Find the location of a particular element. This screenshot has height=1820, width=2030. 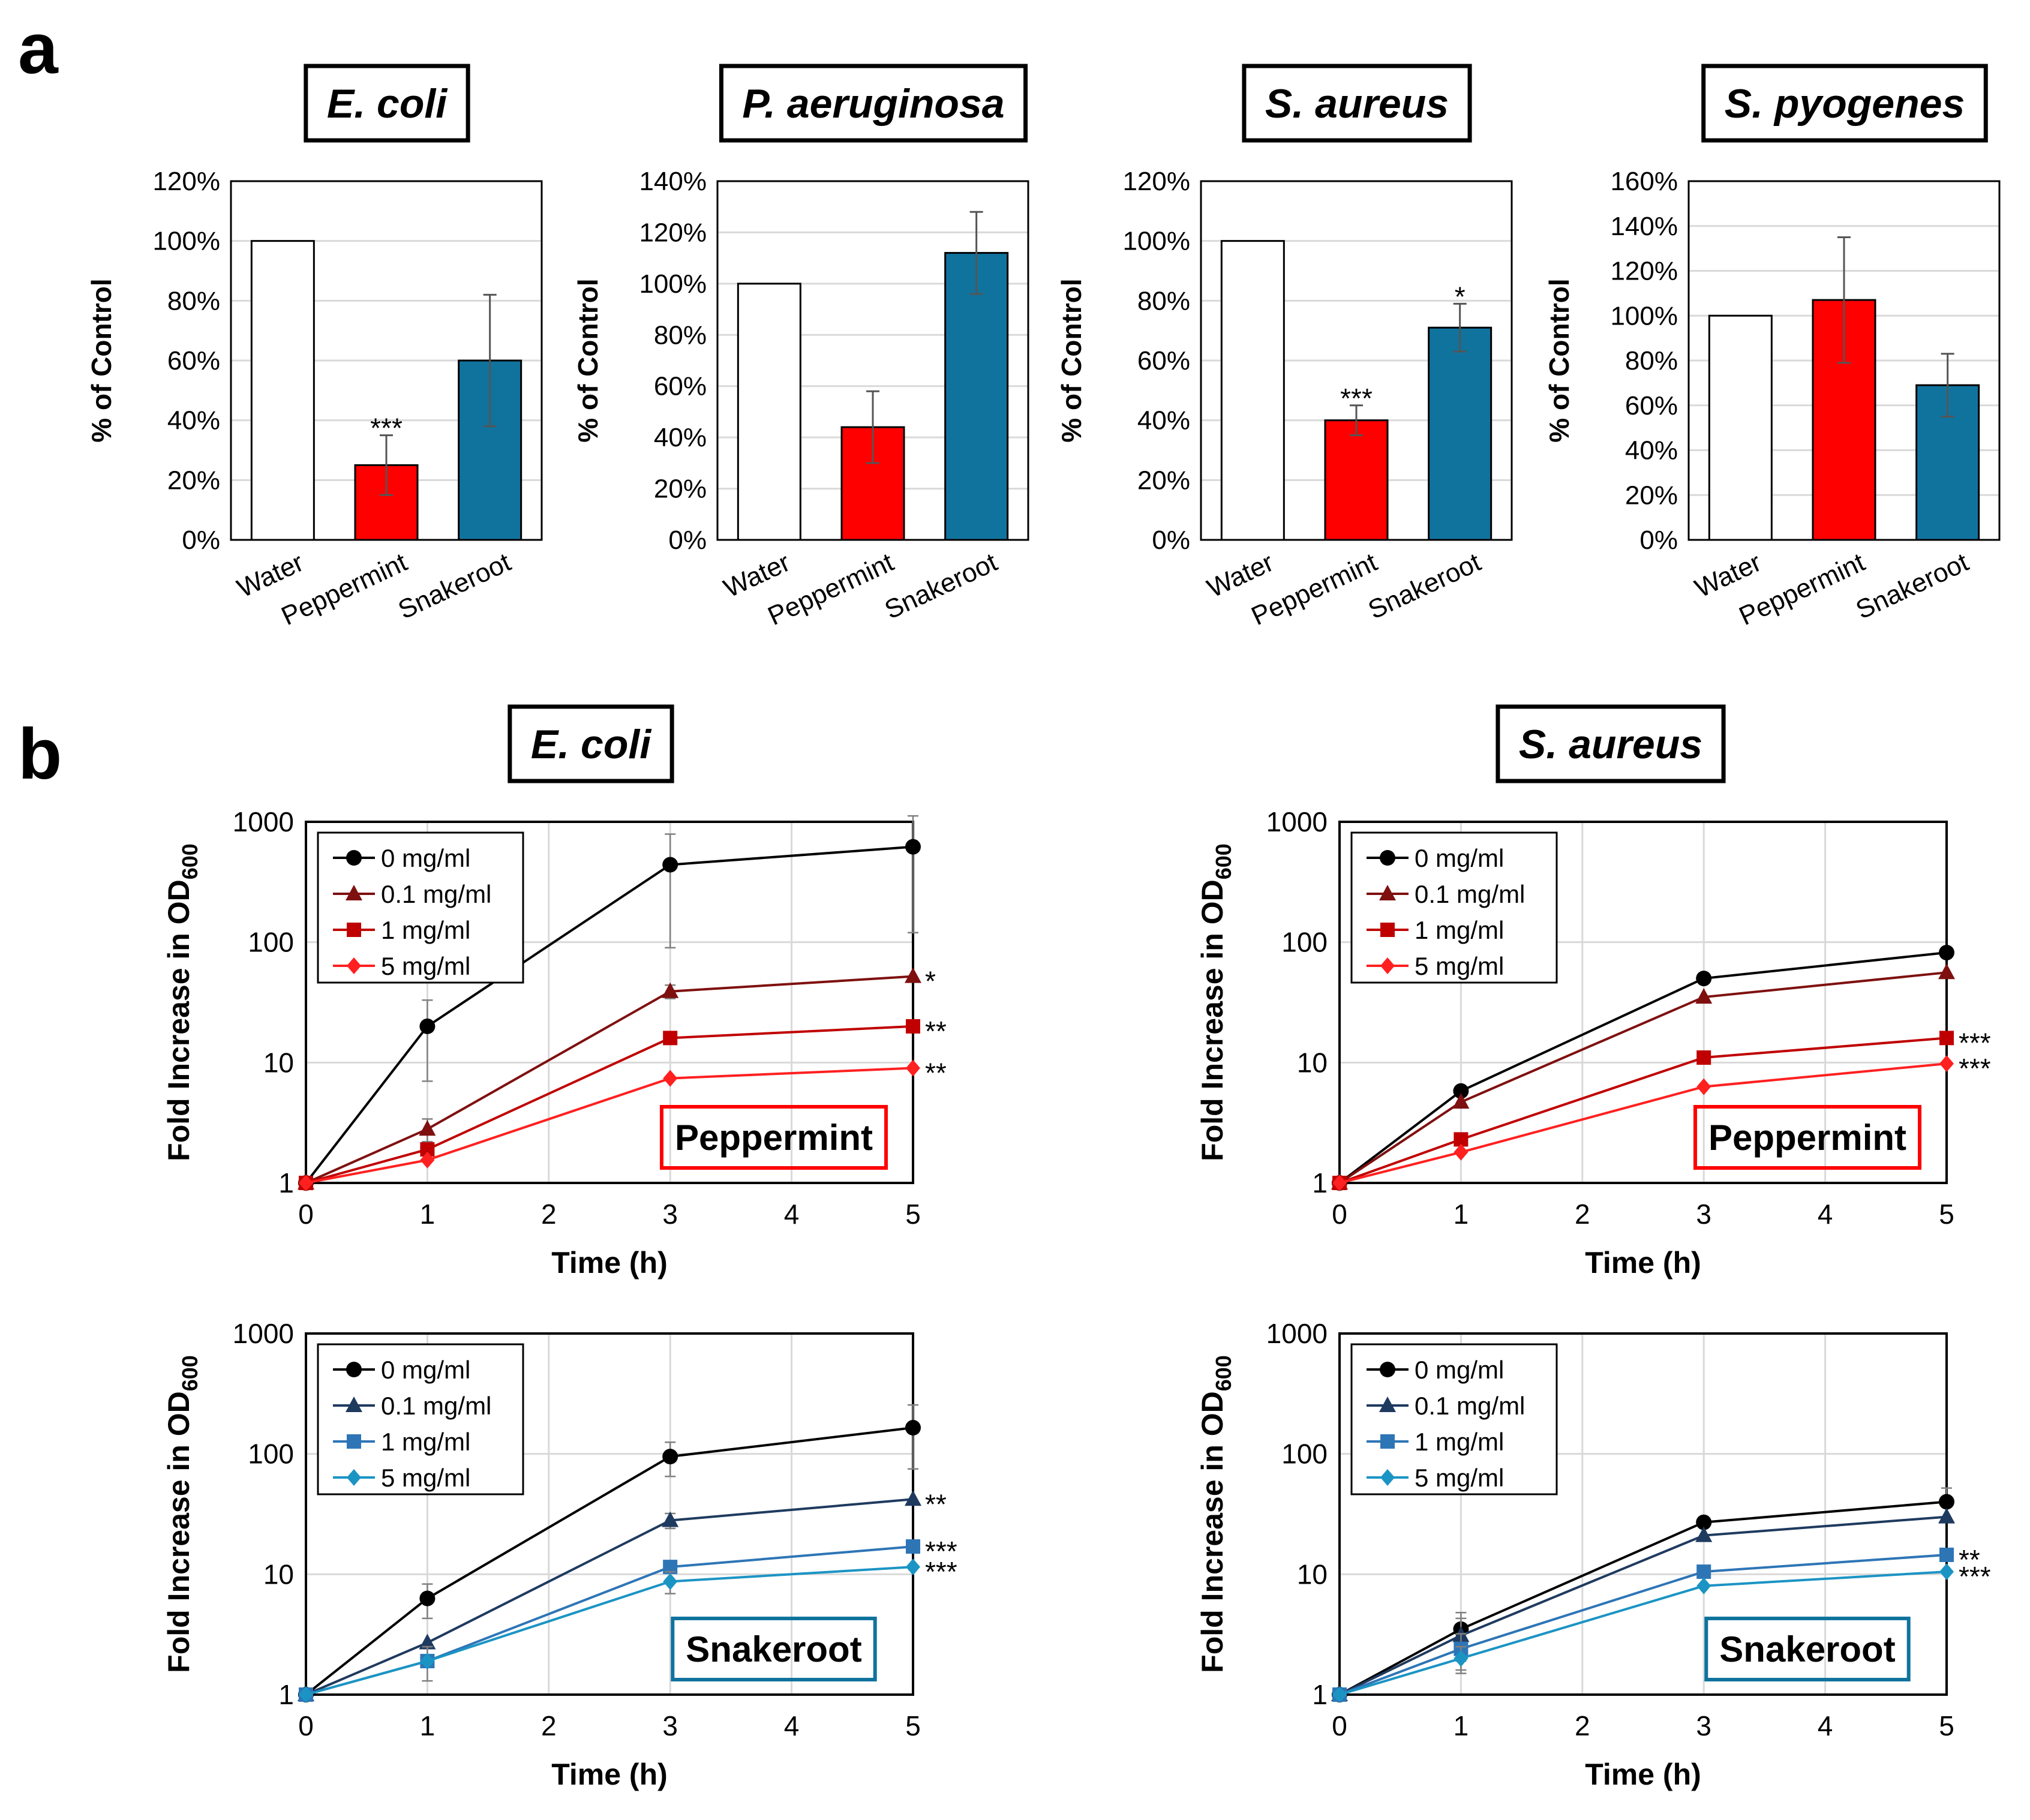

line-chart-title-4: E. coli is located at coordinates (590, 743).